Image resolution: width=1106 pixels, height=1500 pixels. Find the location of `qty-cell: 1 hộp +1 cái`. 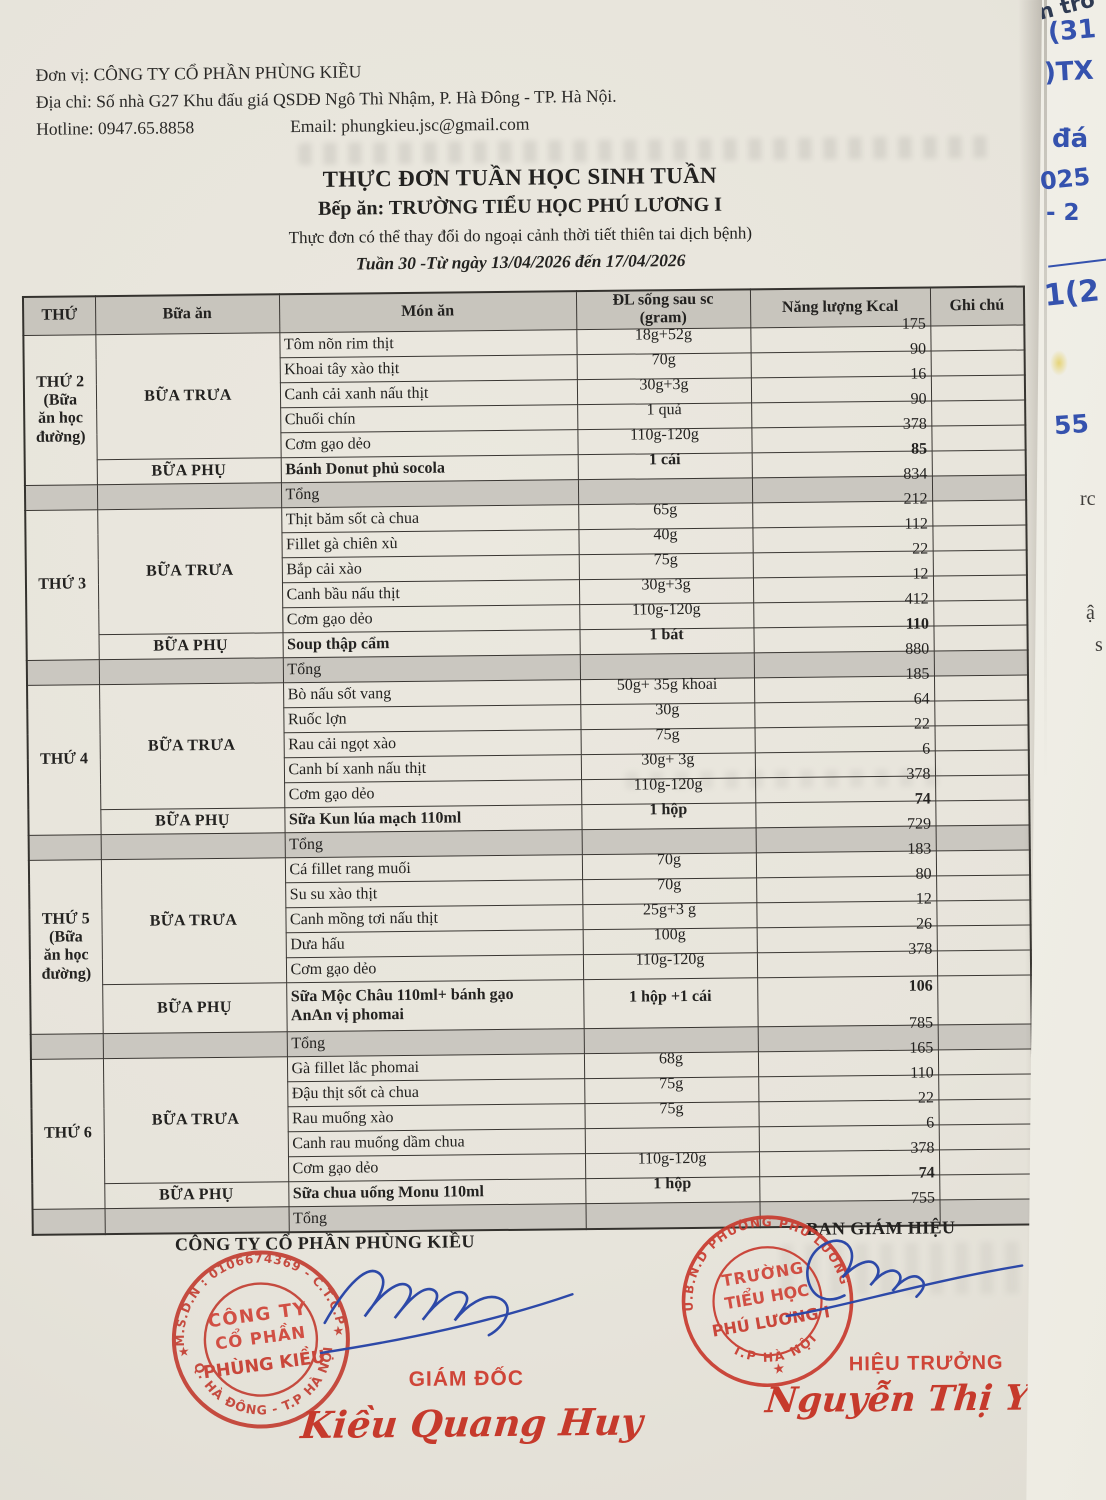

qty-cell: 1 hộp +1 cái is located at coordinates (670, 1003).